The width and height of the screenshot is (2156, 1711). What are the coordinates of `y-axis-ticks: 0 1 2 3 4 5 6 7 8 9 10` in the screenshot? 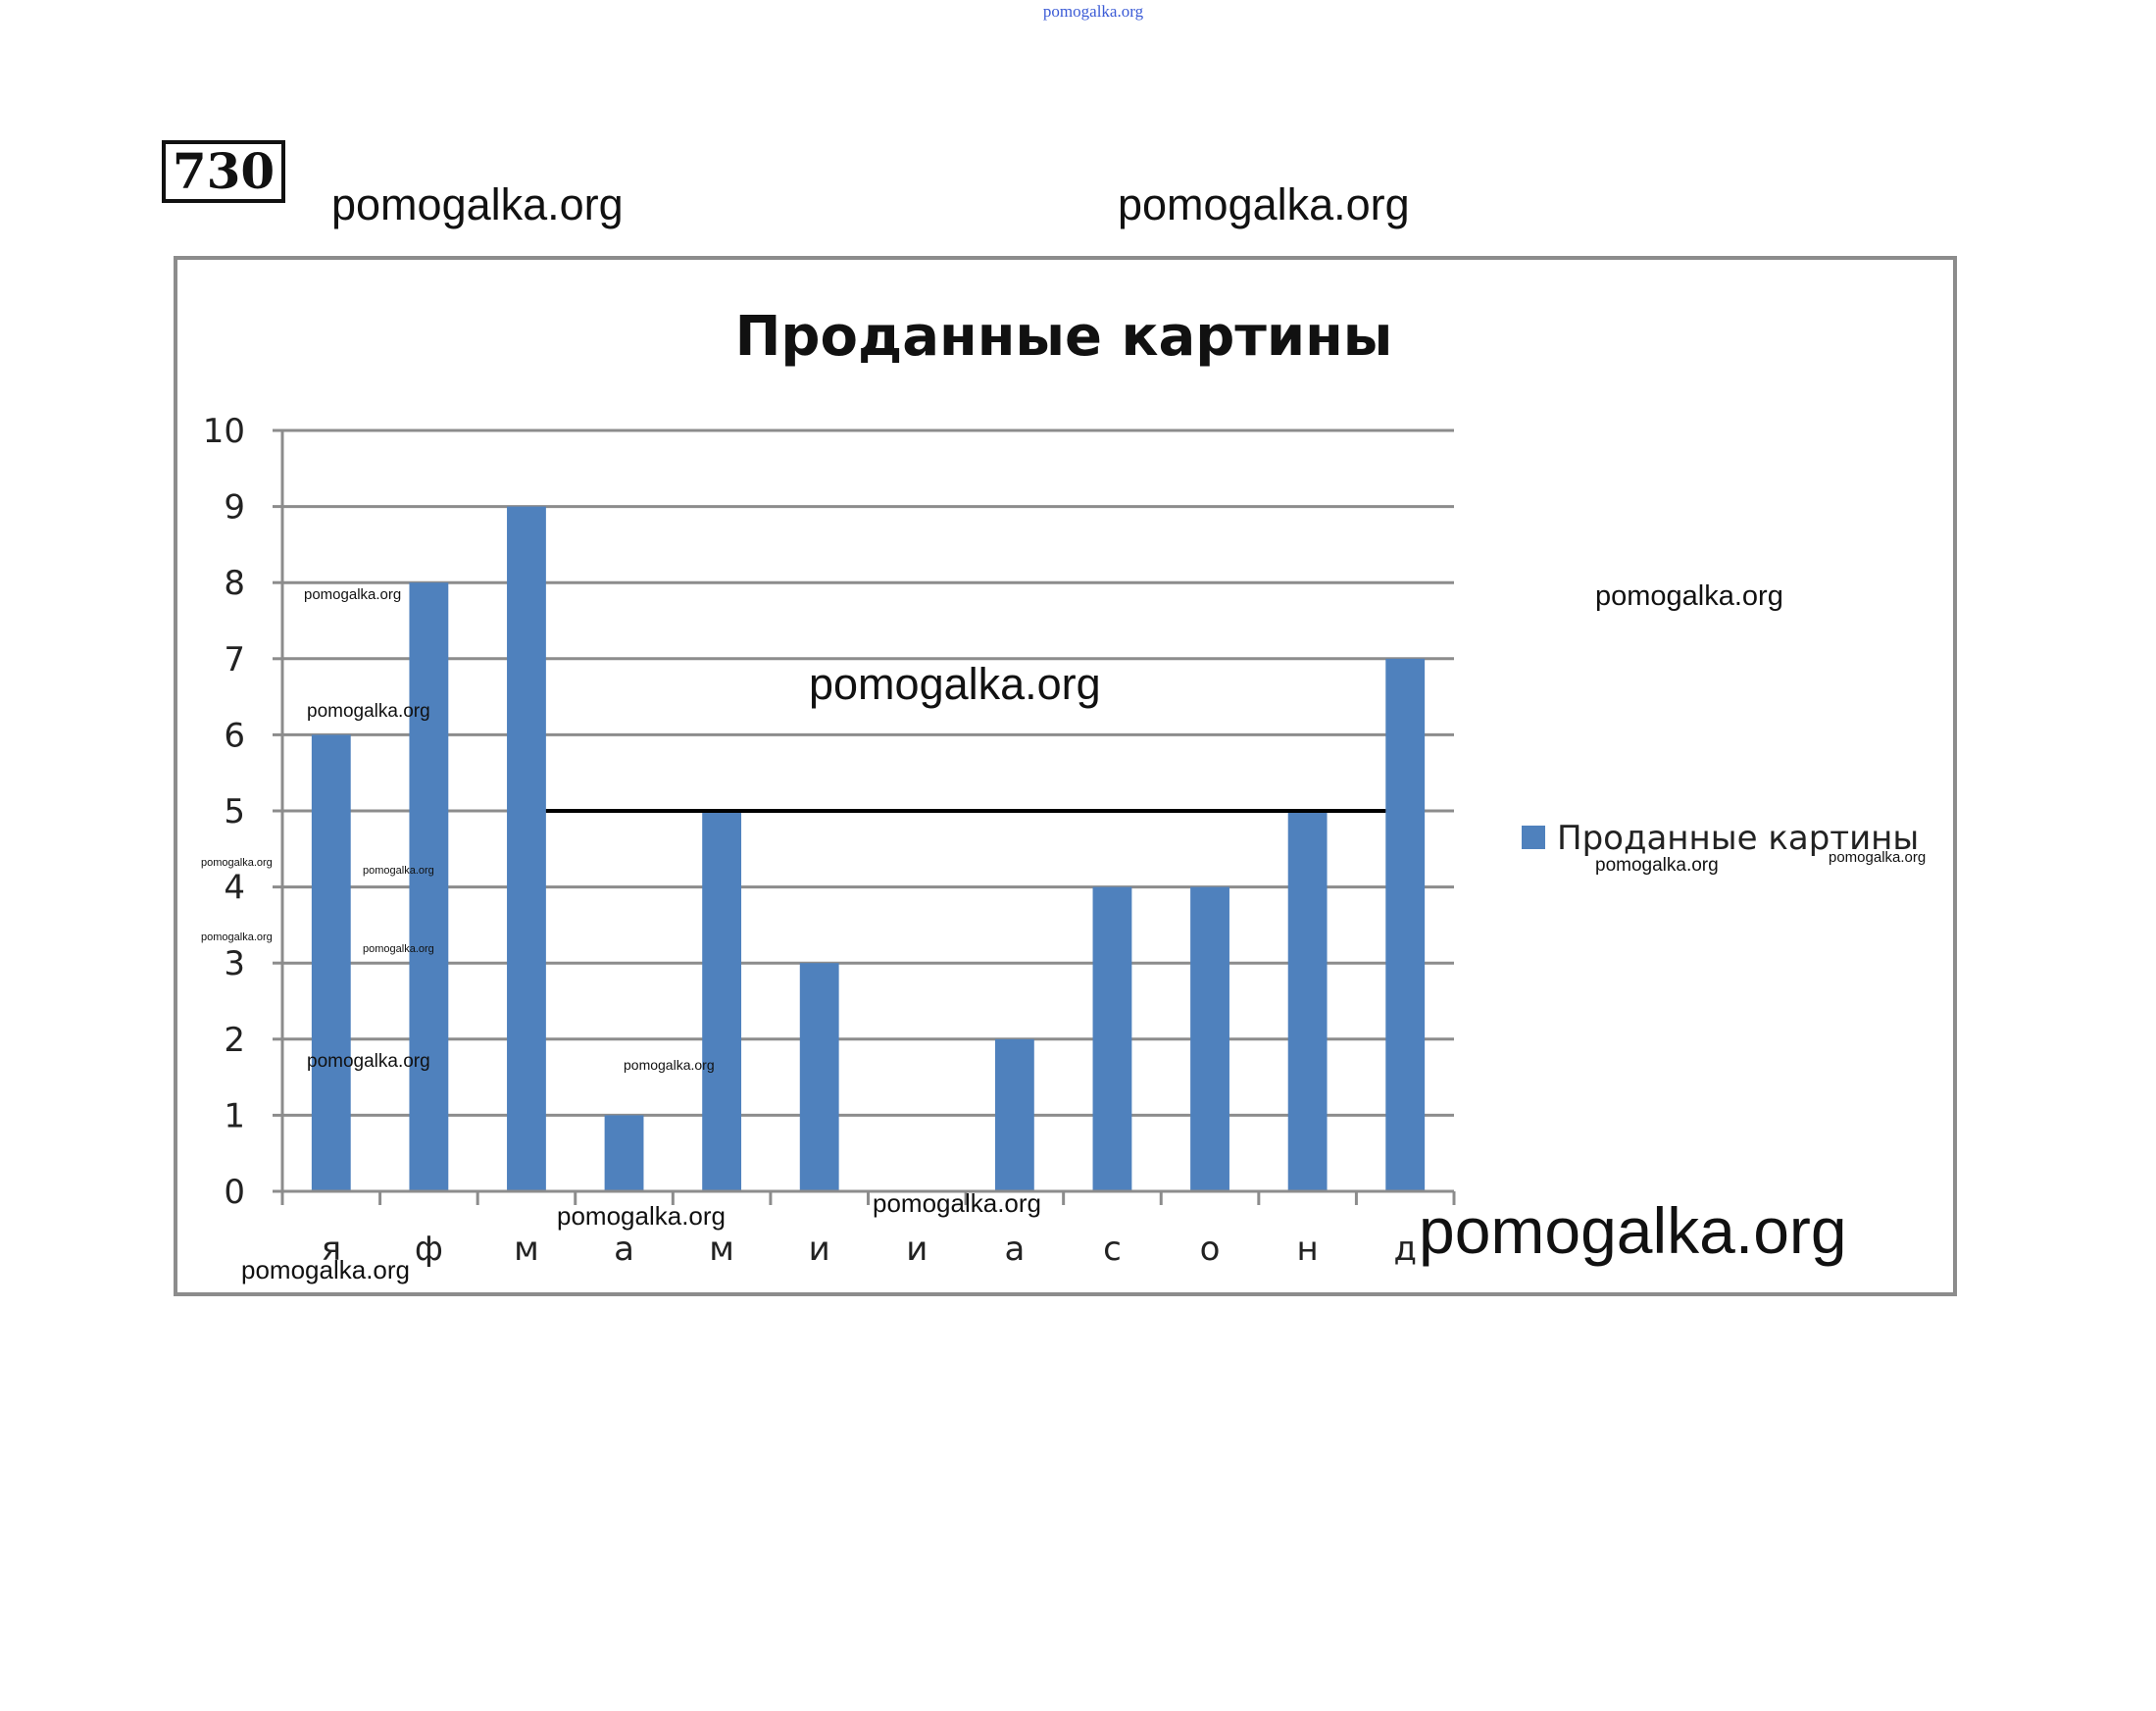 It's located at (224, 812).